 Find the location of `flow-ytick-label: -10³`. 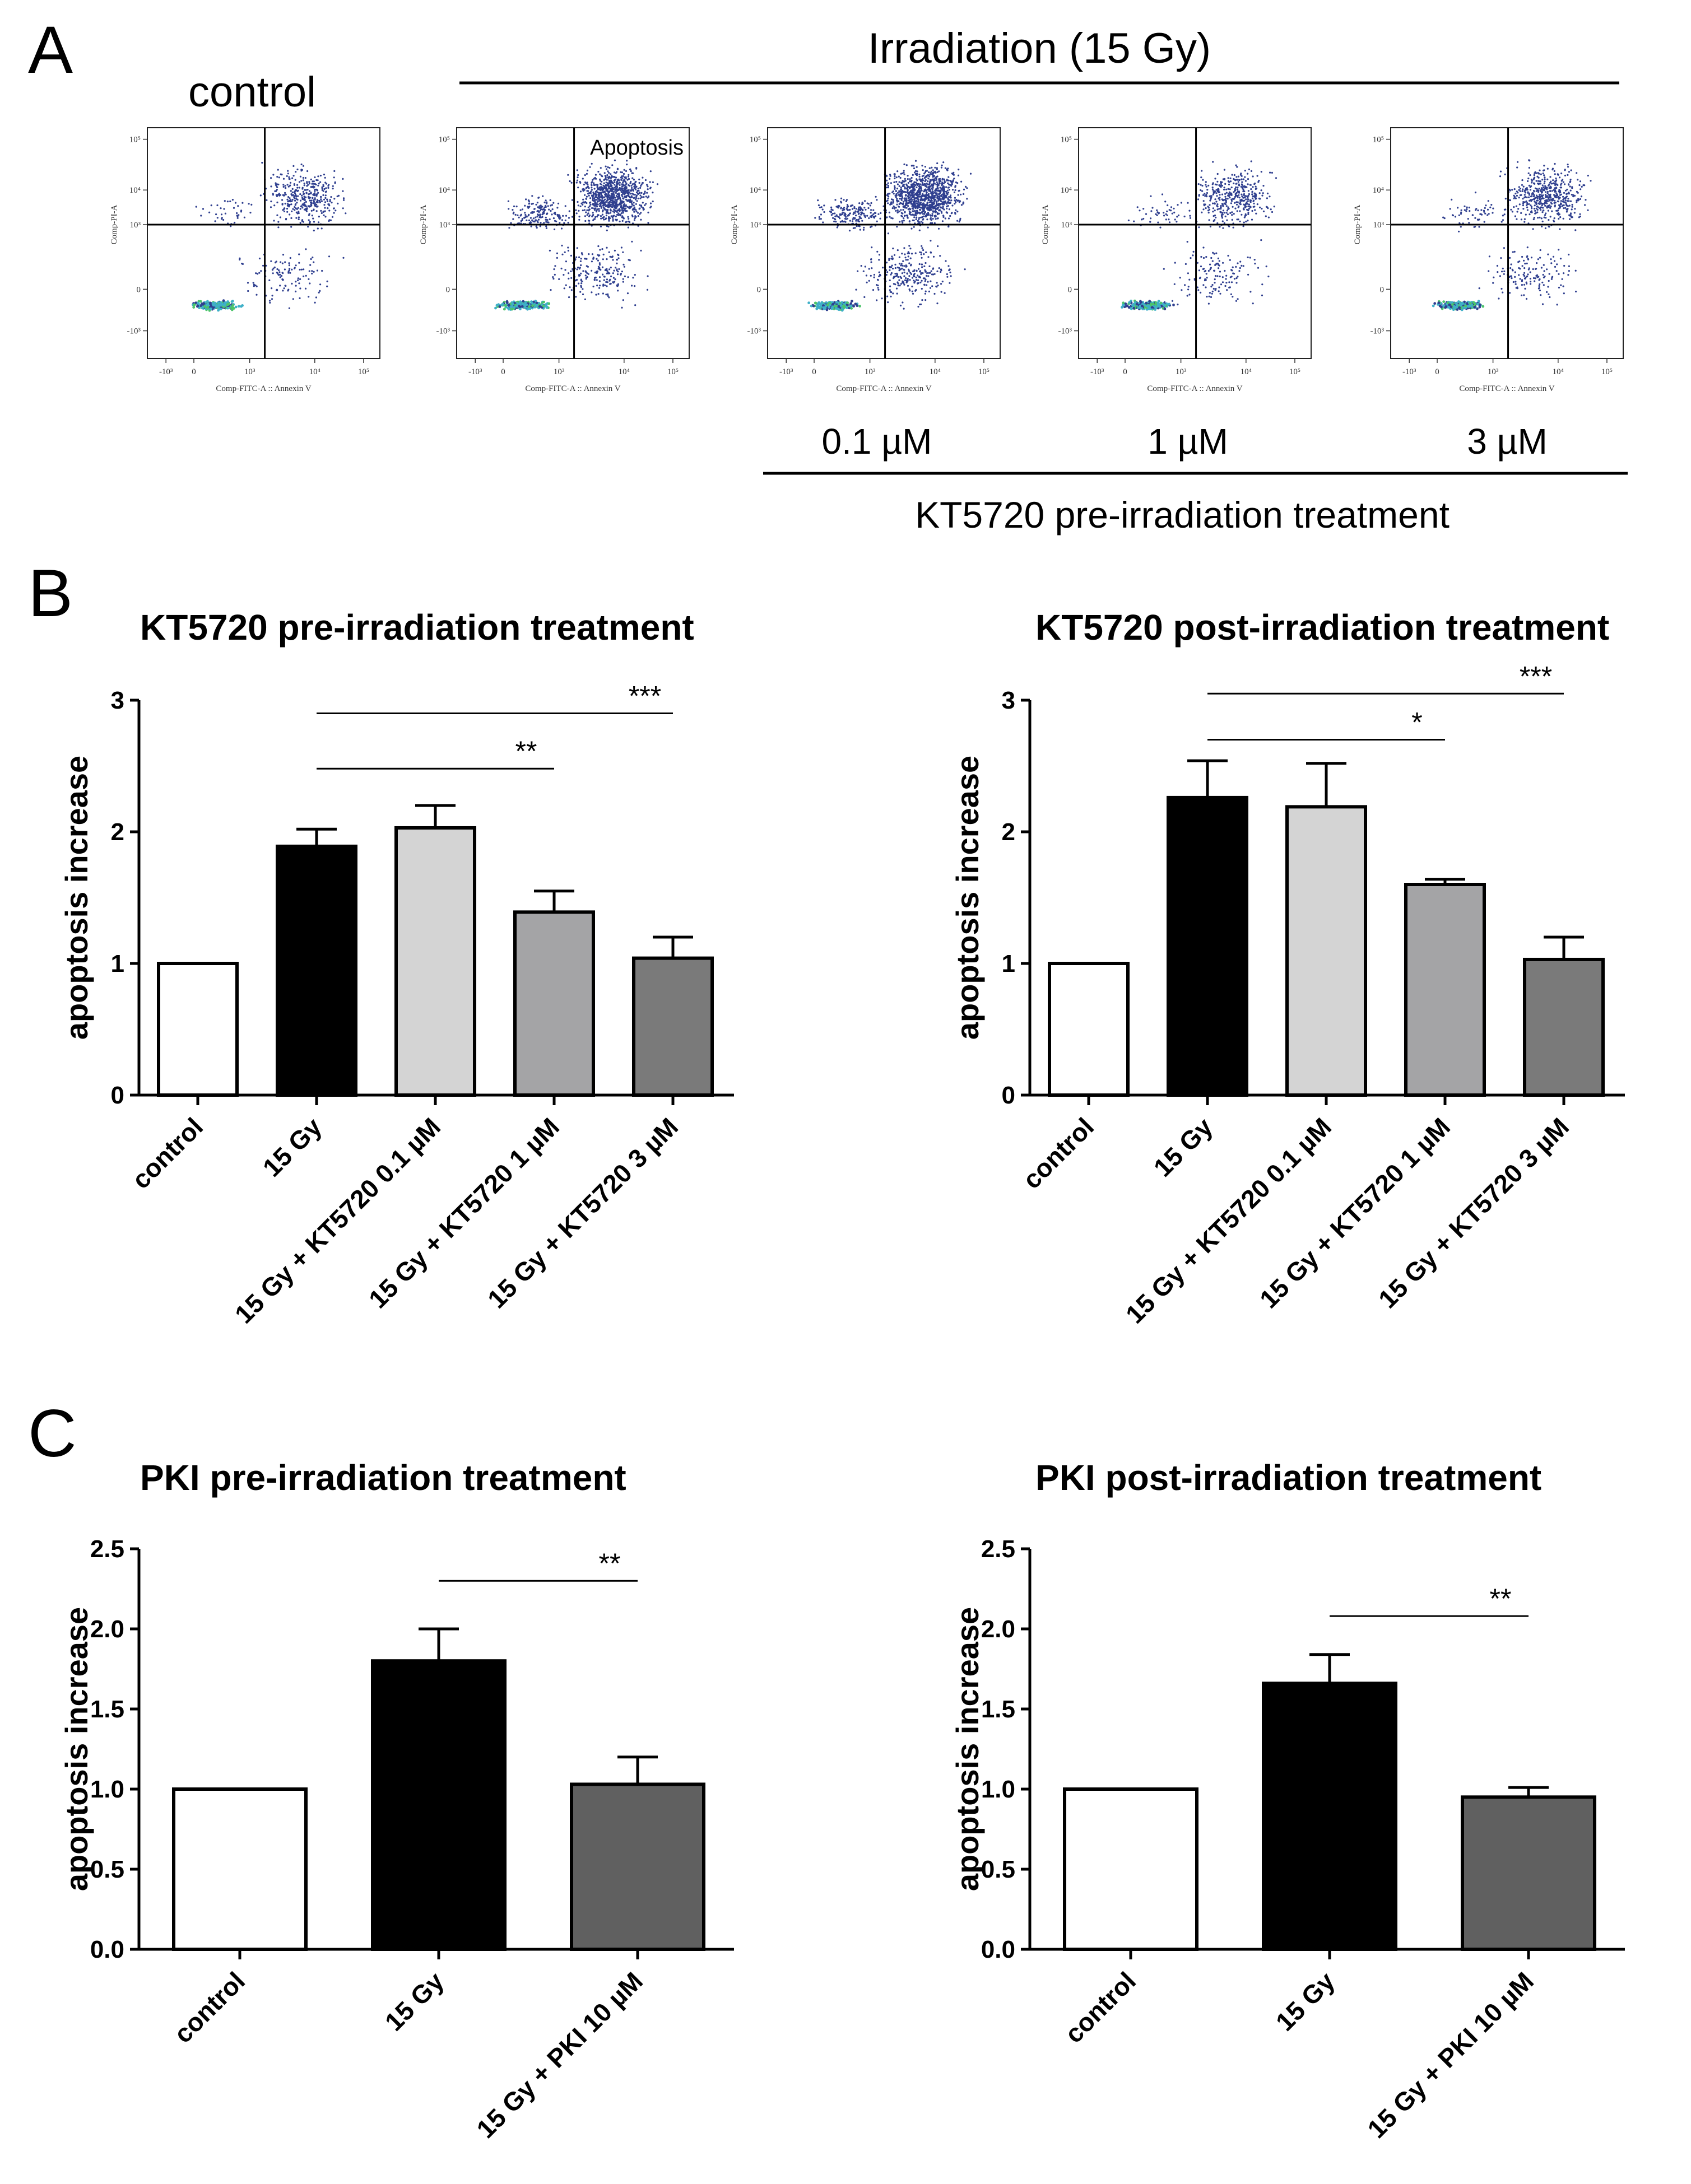

flow-ytick-label: -10³ is located at coordinates (754, 331).